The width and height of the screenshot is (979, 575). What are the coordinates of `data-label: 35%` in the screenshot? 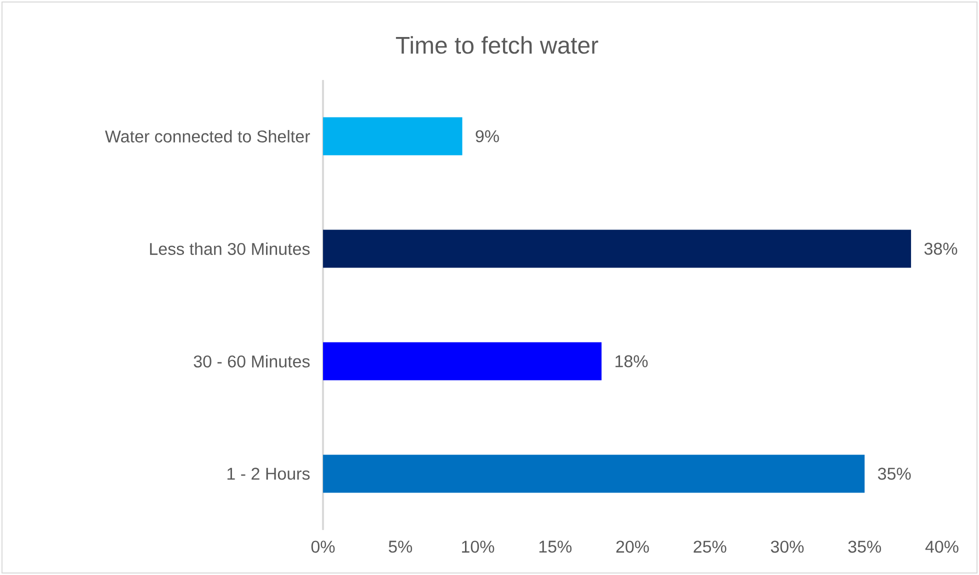 It's located at (894, 474).